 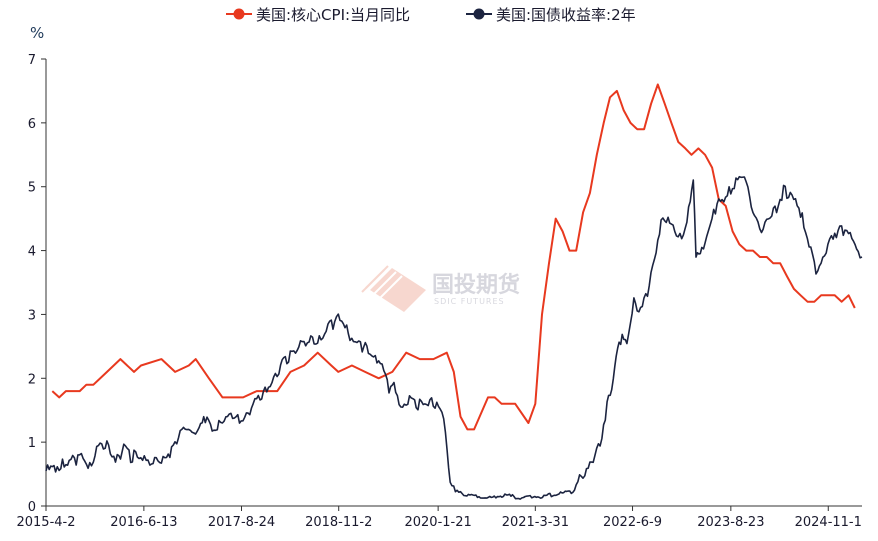 I want to click on legend-item-treasury-2y: 美国:国债收益率:2年, so click(x=551, y=15).